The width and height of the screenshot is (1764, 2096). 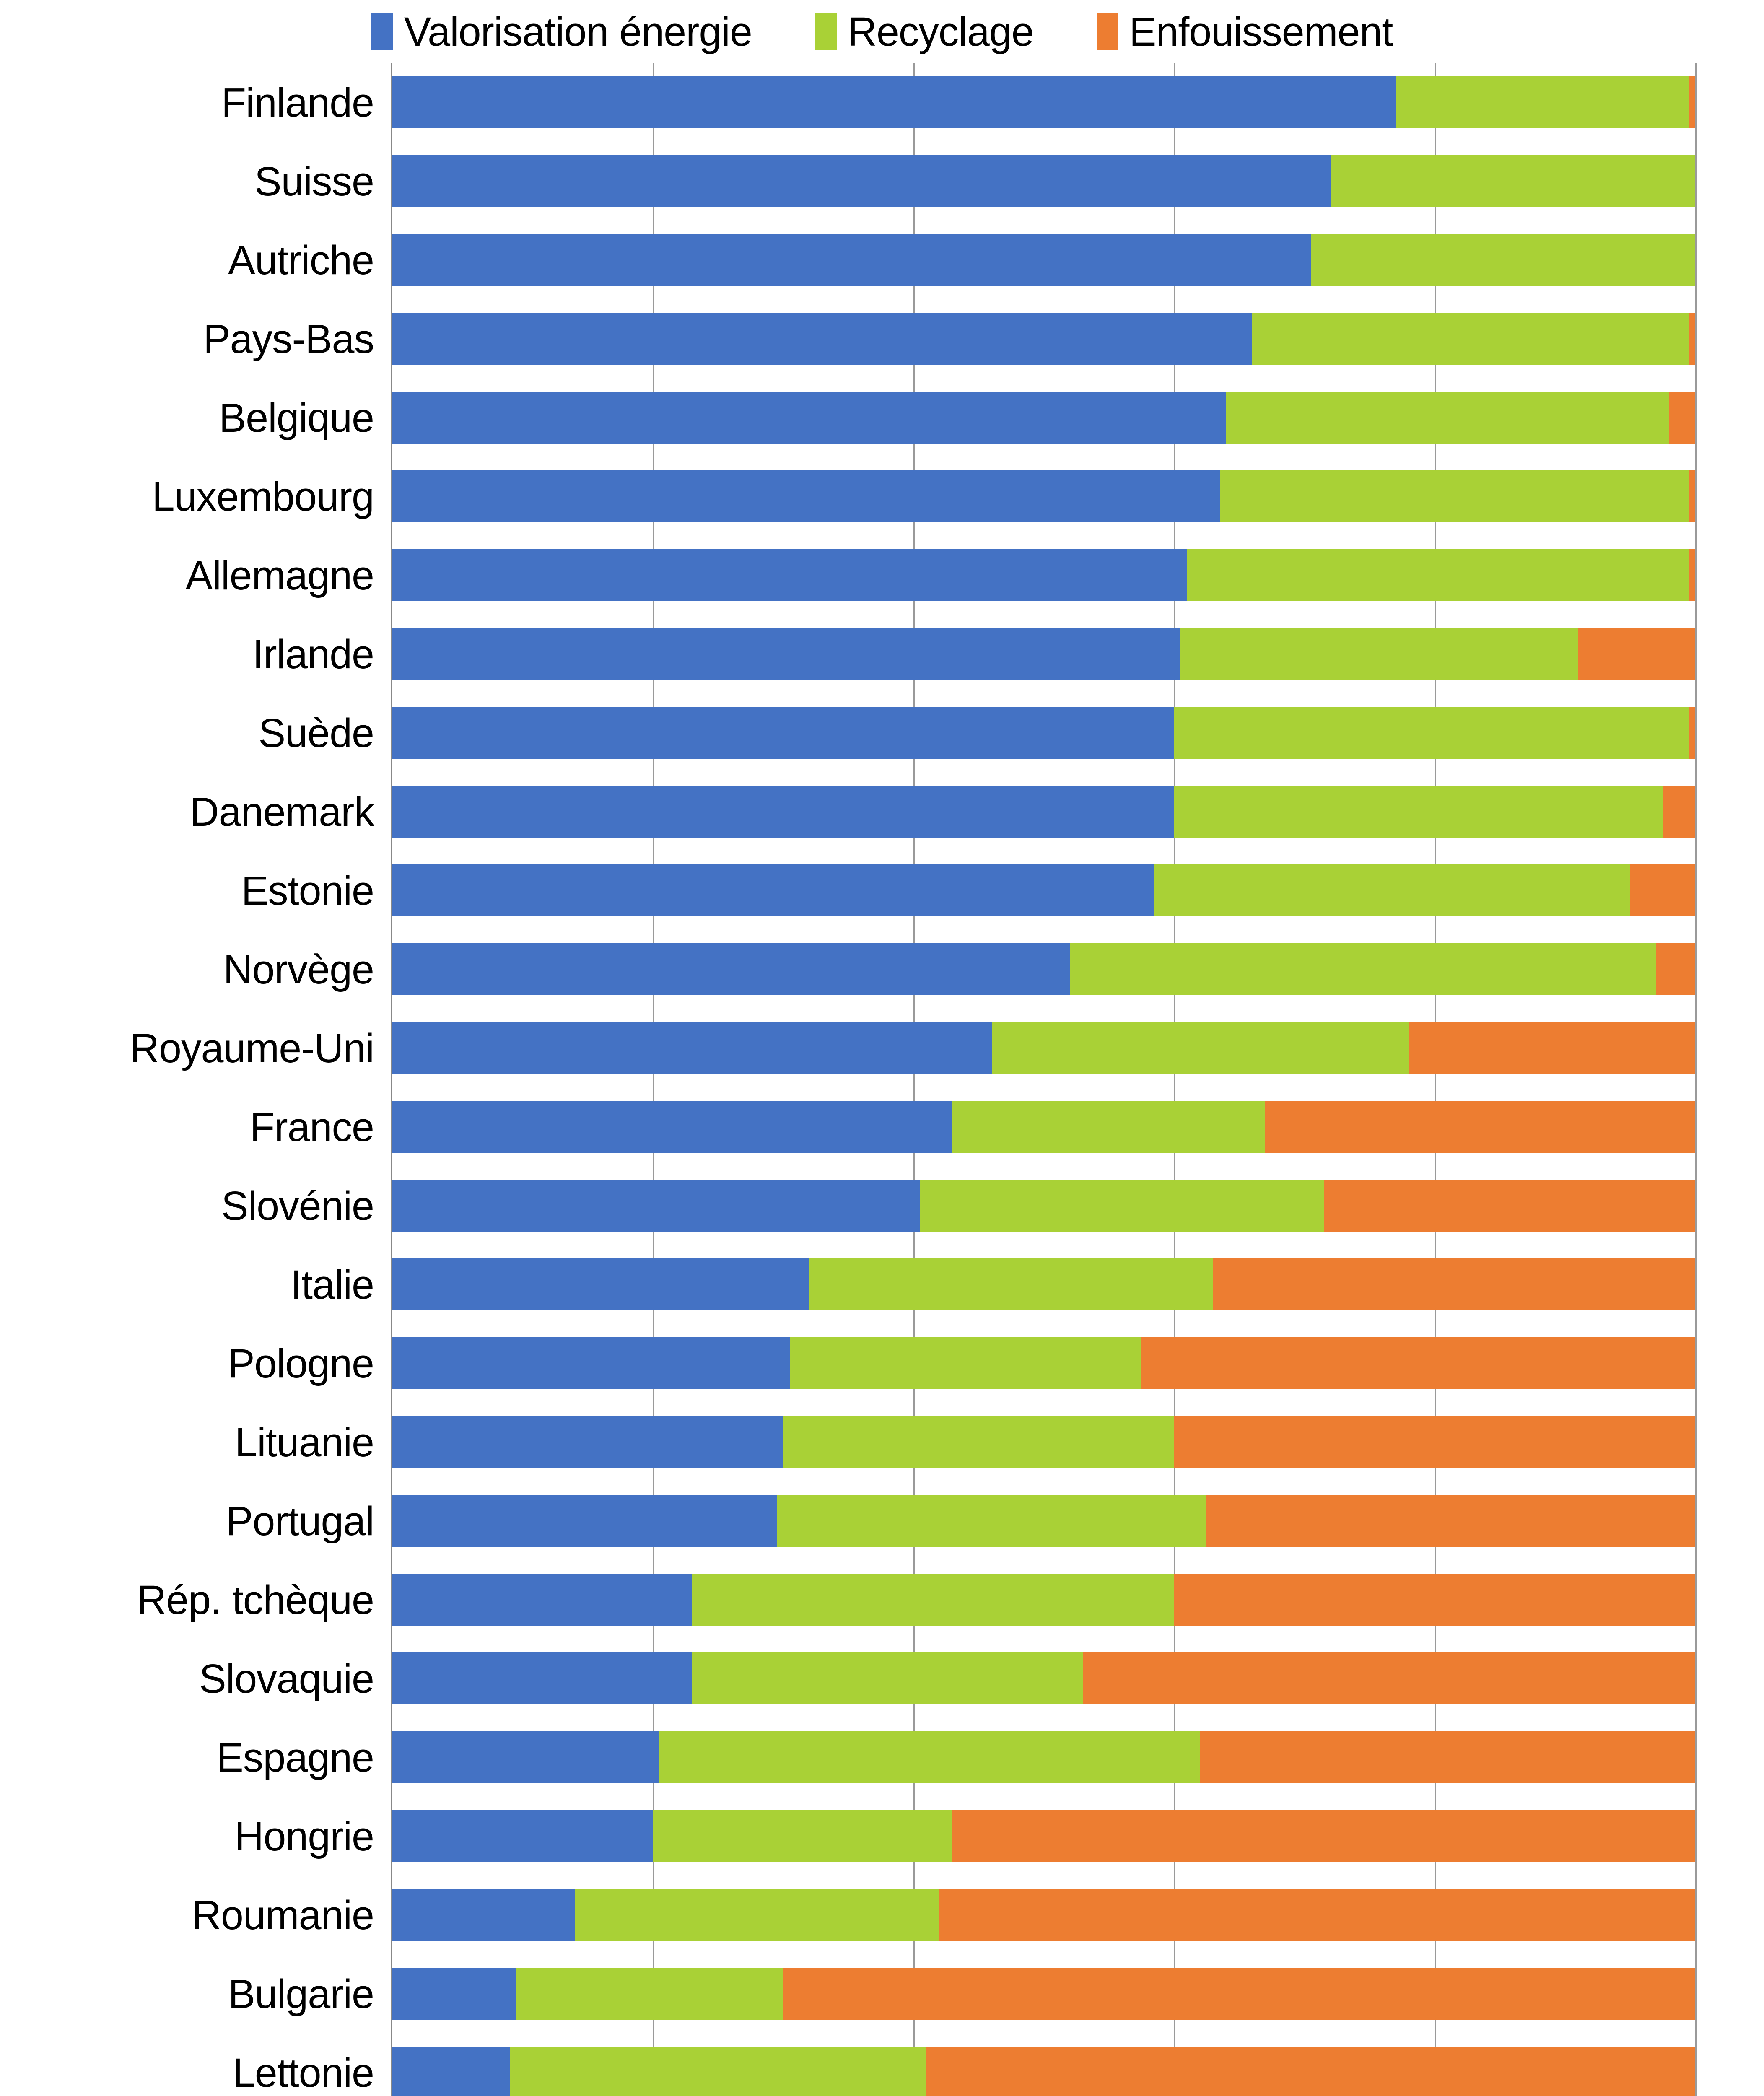 I want to click on legend-item: Valorisation énergie, so click(x=561, y=32).